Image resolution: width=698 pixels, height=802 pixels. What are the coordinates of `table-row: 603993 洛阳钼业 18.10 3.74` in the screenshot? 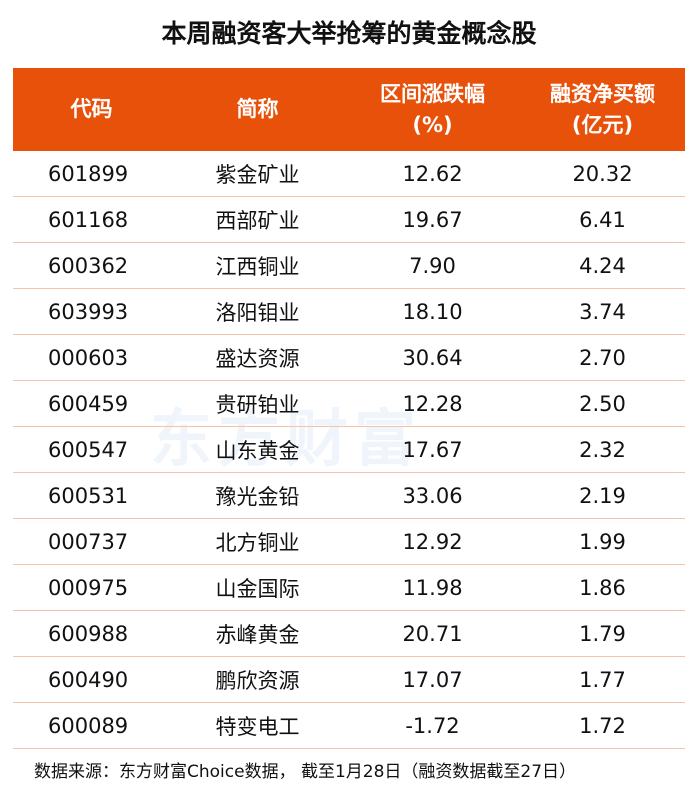 It's located at (349, 311).